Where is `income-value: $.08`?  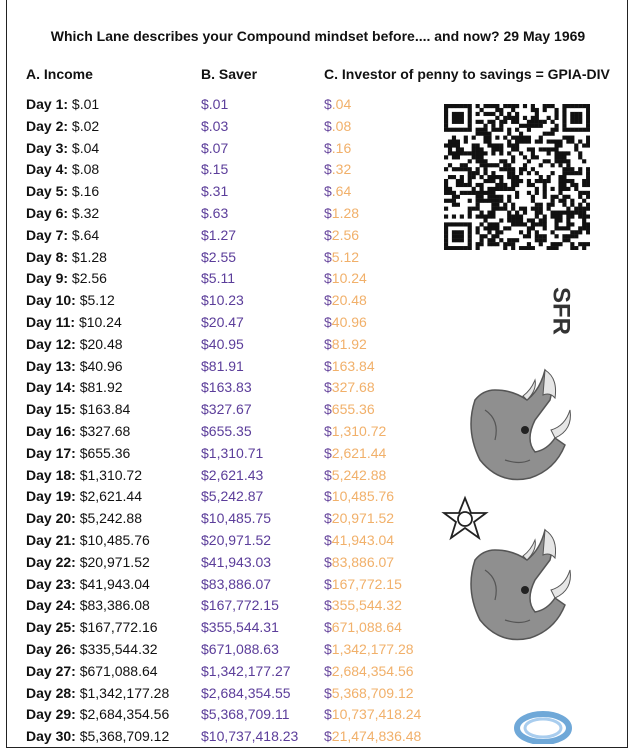
income-value: $.08 is located at coordinates (85, 169).